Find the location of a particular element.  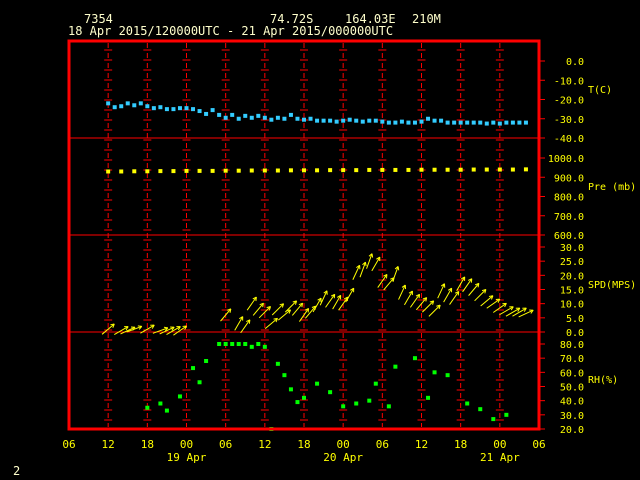

y-tick-label: -30.0 is located at coordinates (569, 120).